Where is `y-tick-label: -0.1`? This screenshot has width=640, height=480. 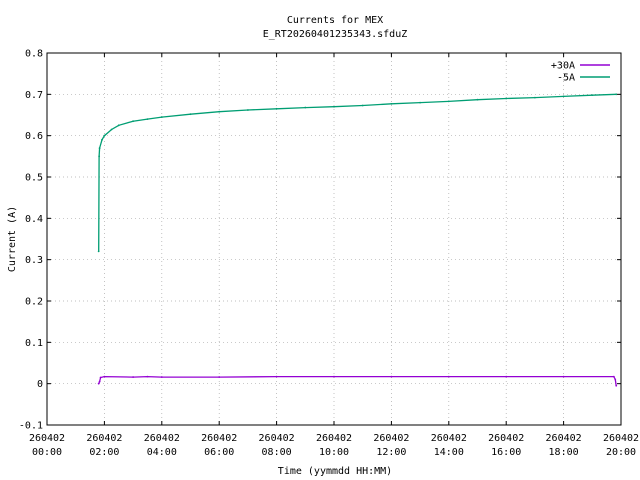
y-tick-label: -0.1 is located at coordinates (31, 426).